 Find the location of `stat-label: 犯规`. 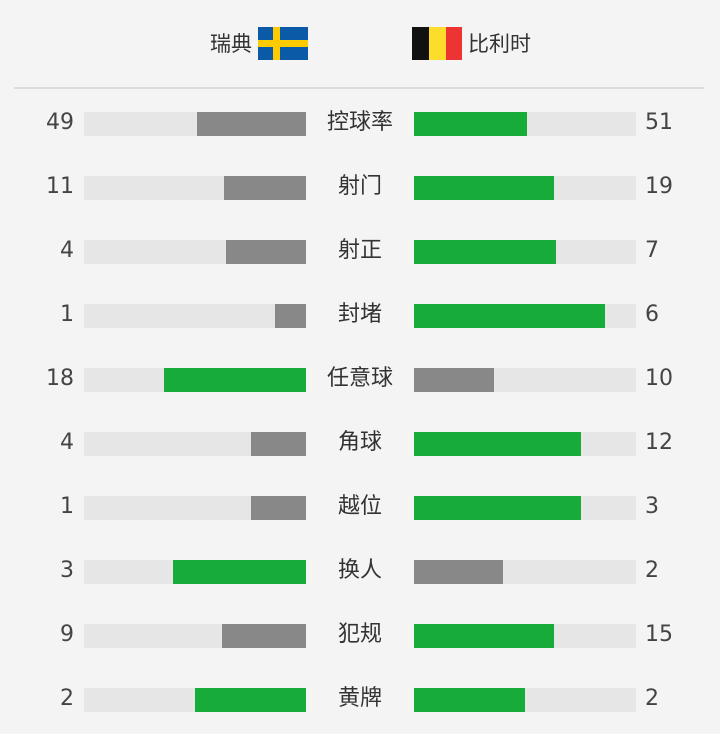

stat-label: 犯规 is located at coordinates (359, 634).